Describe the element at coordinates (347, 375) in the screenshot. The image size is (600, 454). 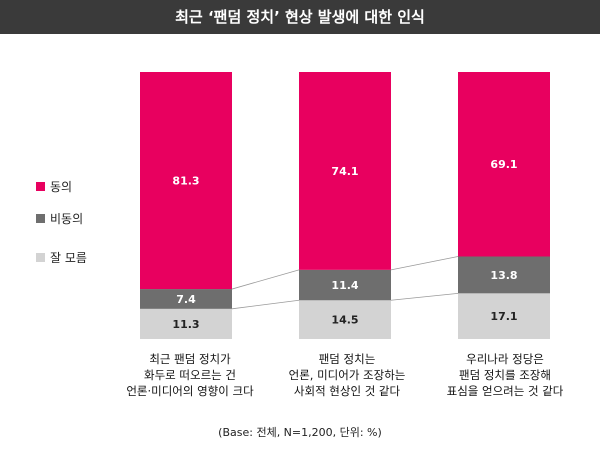
I see `category-label-2: 팬덤 정치는 언론, 미디어가 조장하는 사회적 현상인 것 같다` at that location.